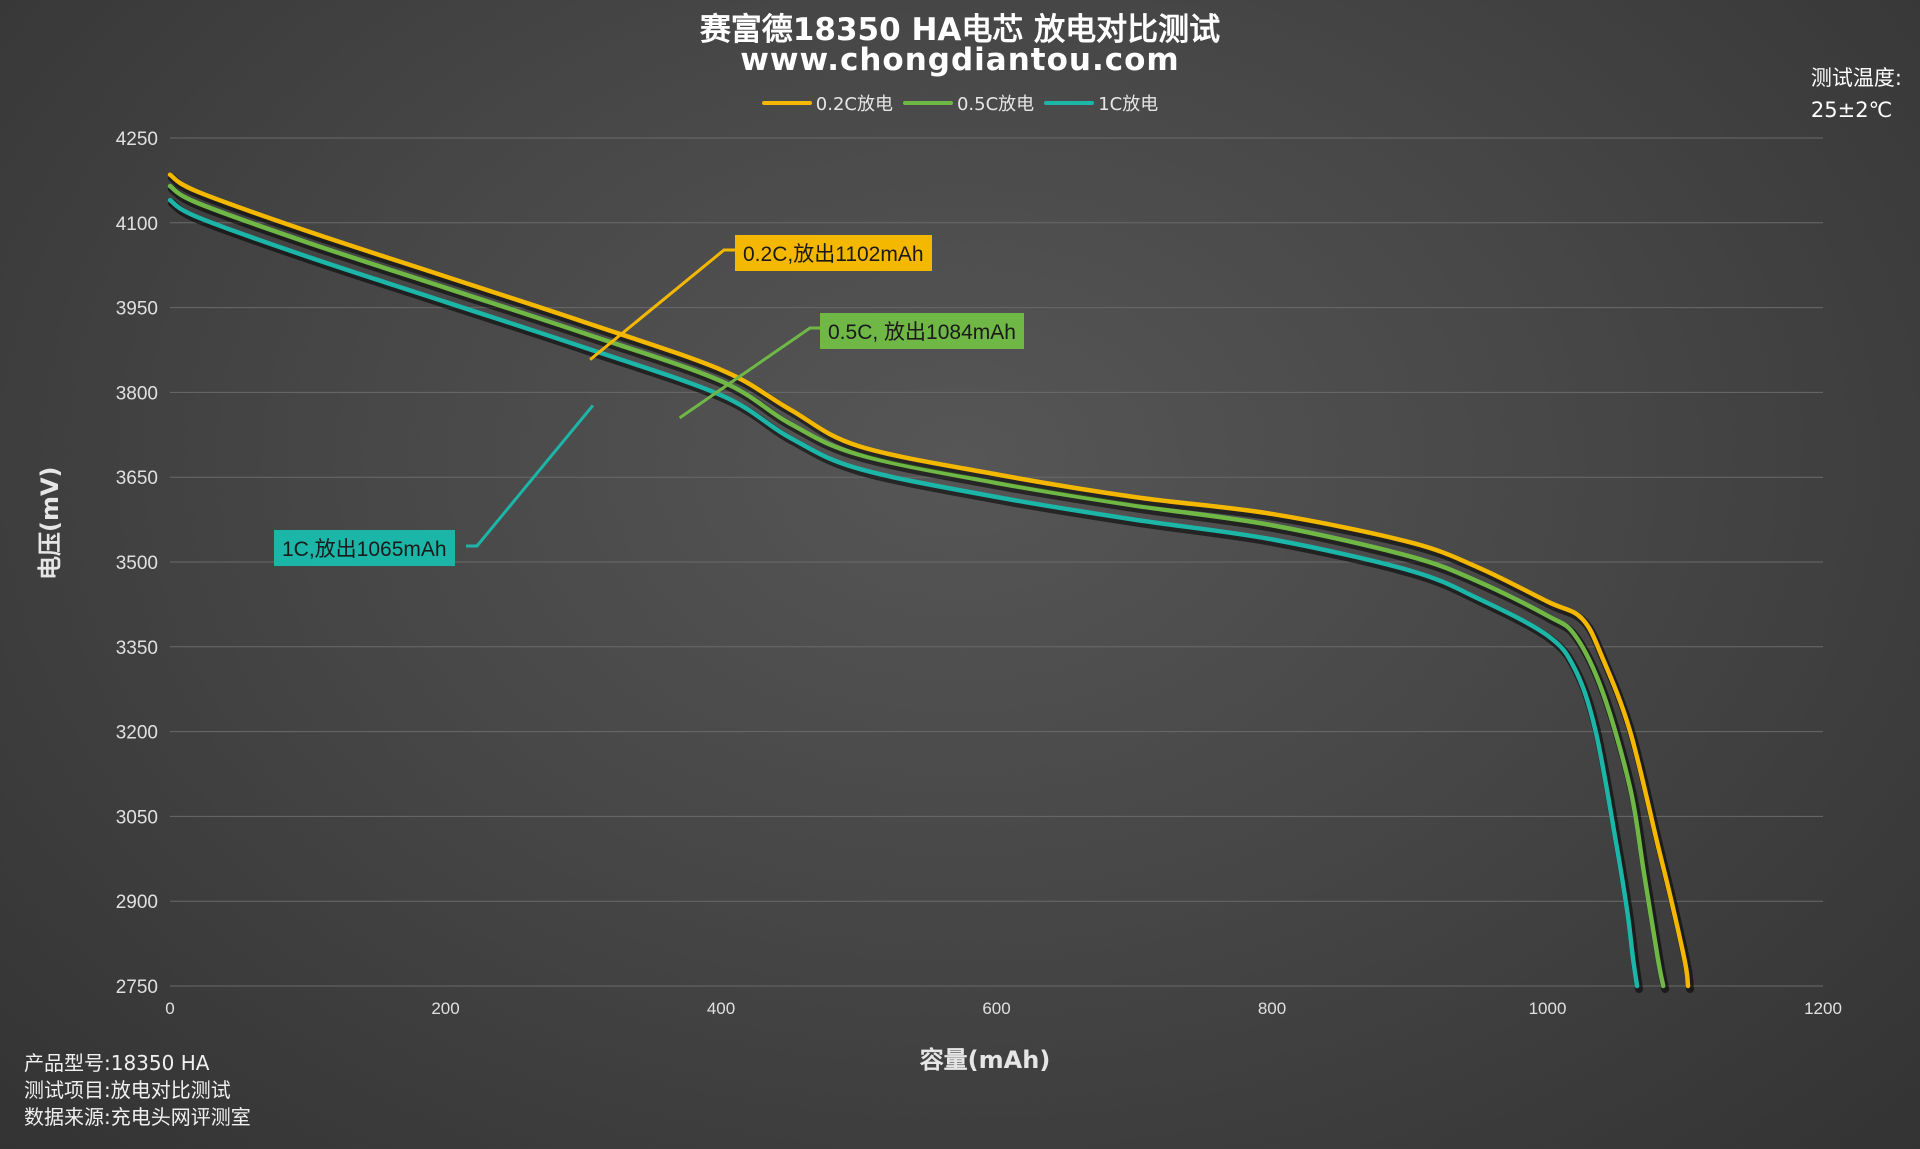  I want to click on legend-item-05c: 0.5C放电, so click(968, 103).